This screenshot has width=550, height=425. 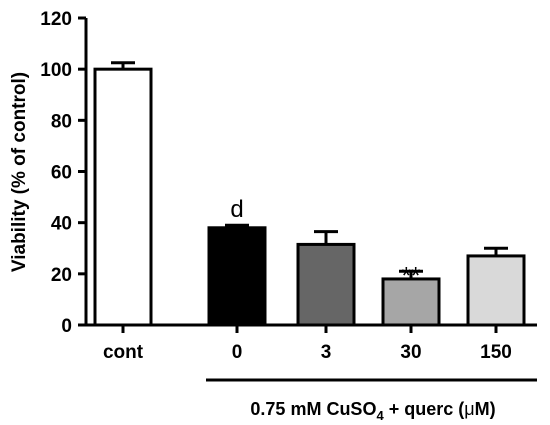 I want to click on y-axis-label: Viability (% of control), so click(x=19, y=172).